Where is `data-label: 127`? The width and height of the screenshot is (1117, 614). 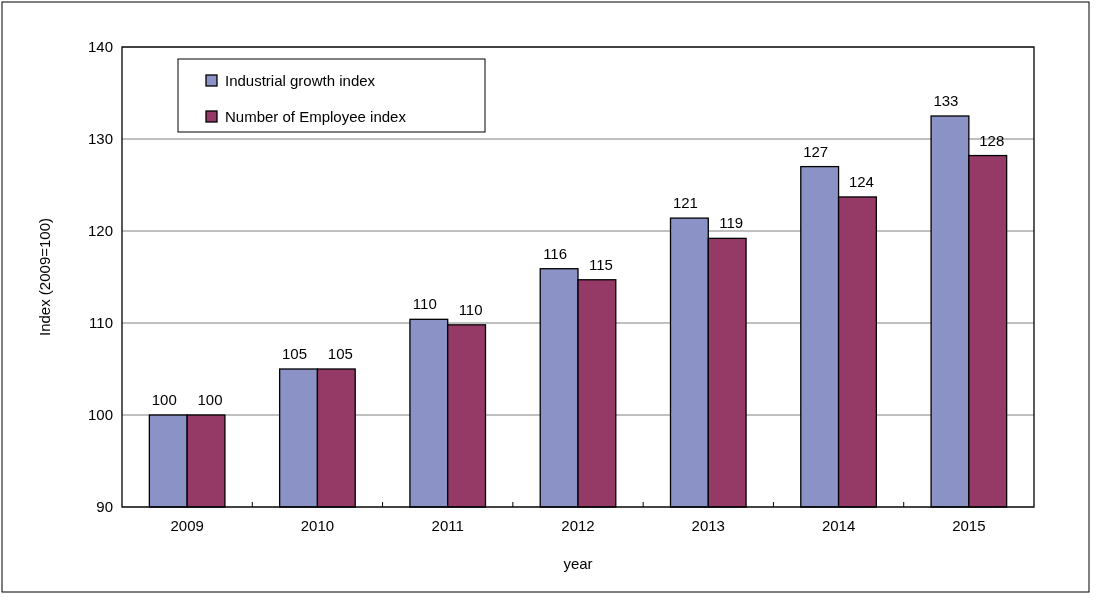 data-label: 127 is located at coordinates (816, 151).